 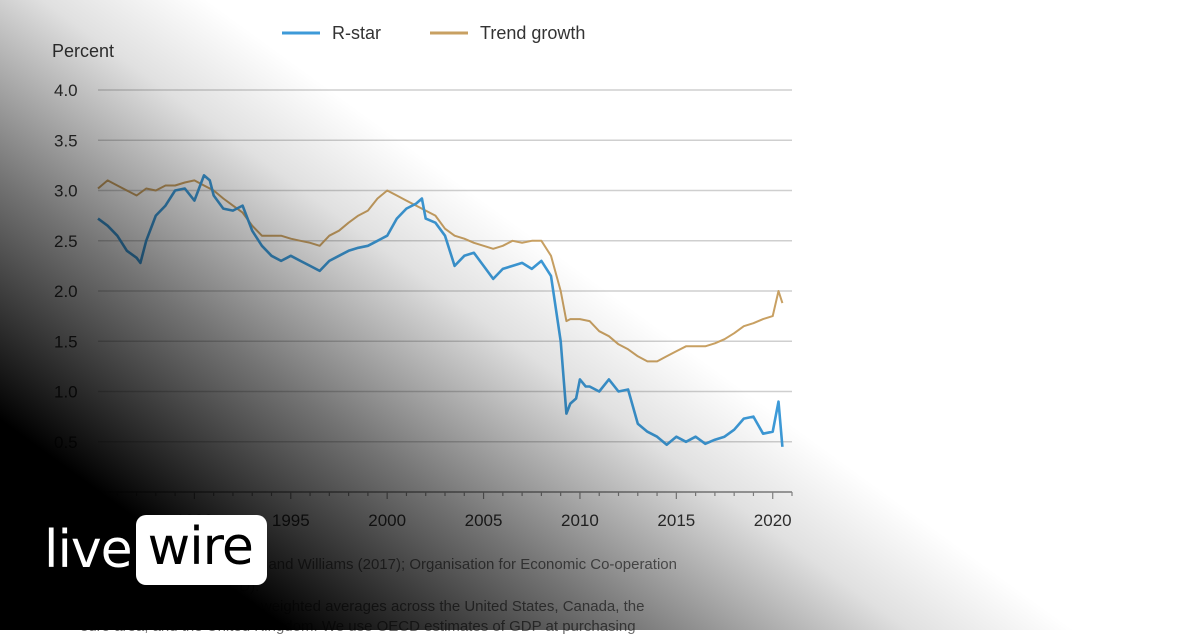 I want to click on x-tick-label: 2015, so click(x=676, y=520).